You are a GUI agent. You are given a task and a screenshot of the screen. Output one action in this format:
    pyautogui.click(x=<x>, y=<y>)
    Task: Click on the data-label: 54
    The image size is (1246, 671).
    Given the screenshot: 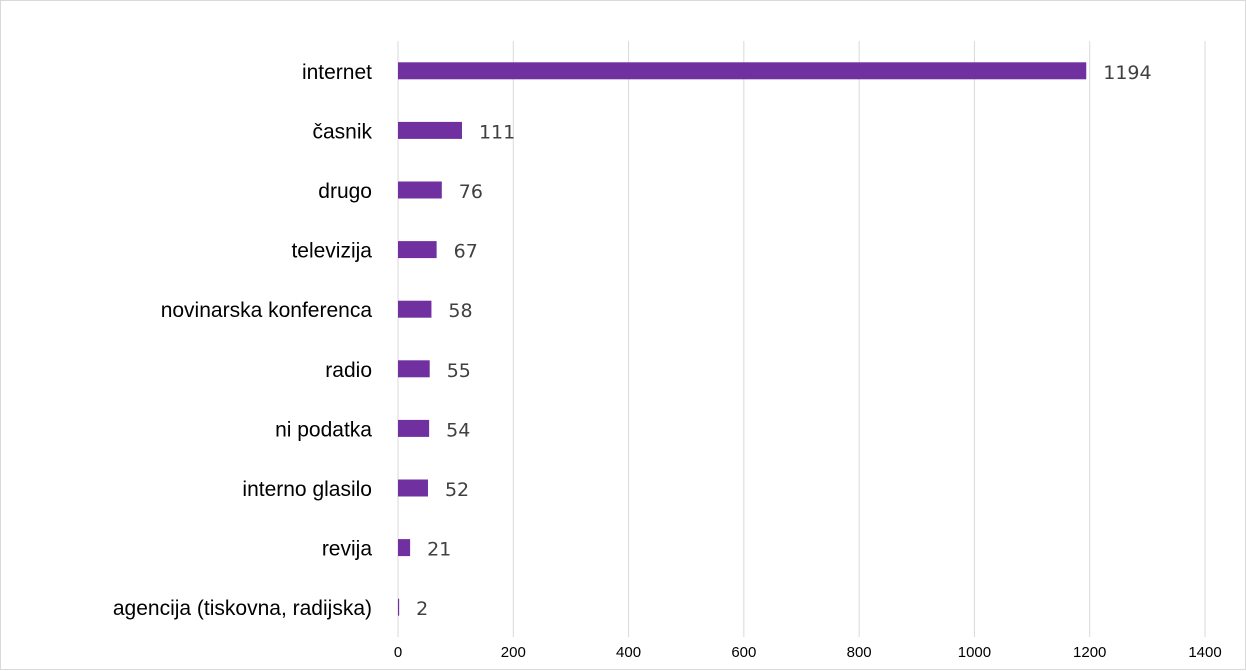 What is the action you would take?
    pyautogui.click(x=458, y=430)
    